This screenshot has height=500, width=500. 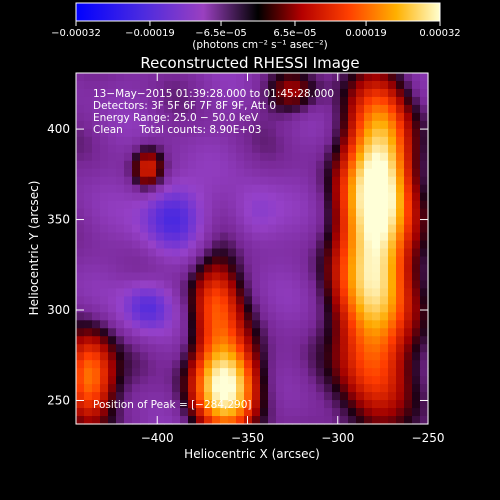 What do you see at coordinates (247, 438) in the screenshot?
I see `x-tick-label: −350` at bounding box center [247, 438].